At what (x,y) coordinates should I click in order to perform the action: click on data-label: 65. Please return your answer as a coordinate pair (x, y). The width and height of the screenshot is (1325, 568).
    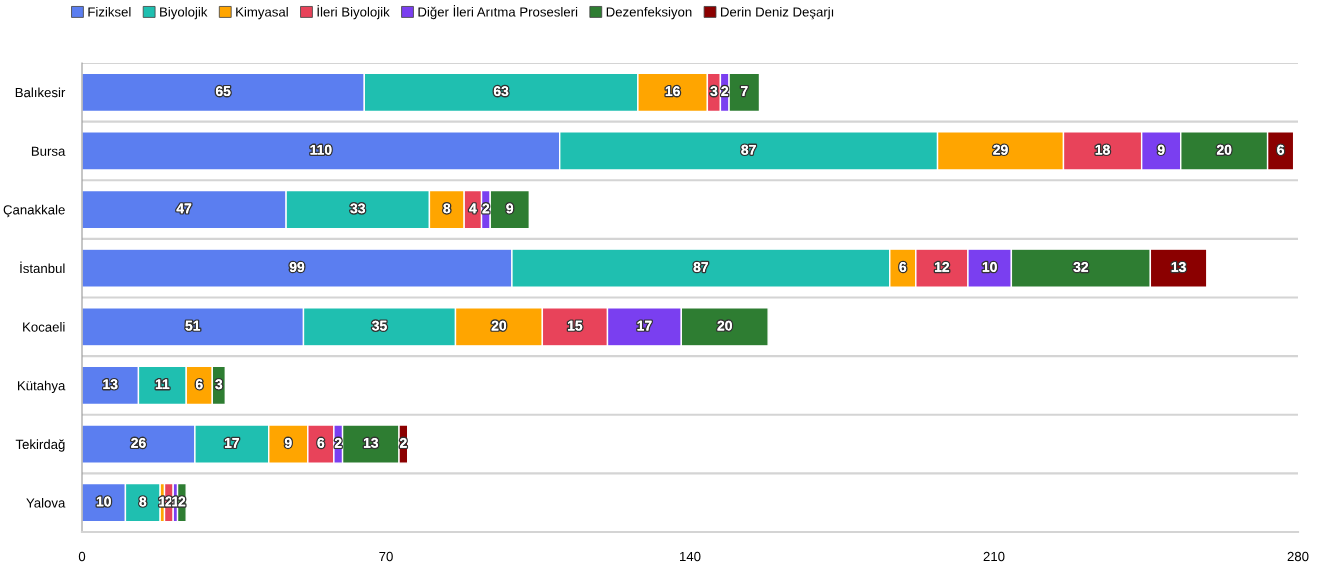
    Looking at the image, I should click on (223, 91).